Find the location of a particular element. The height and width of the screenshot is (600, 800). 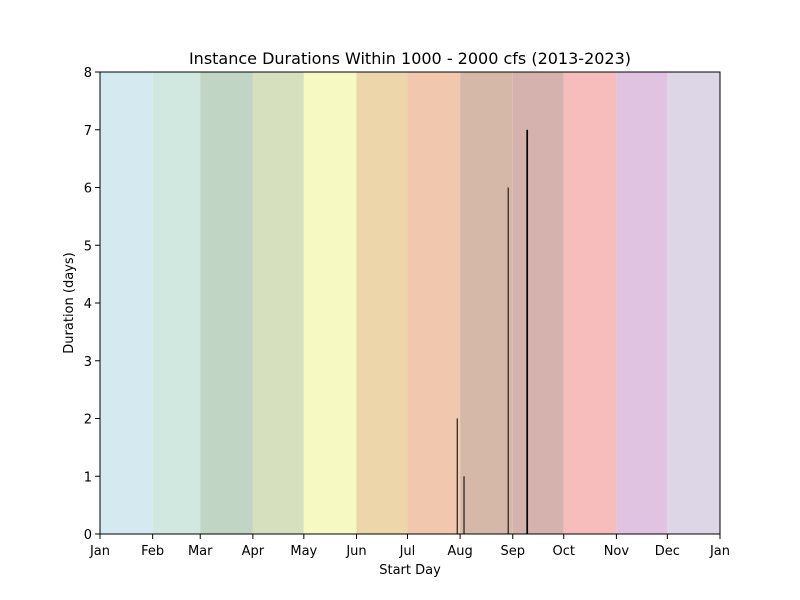

month-band-may is located at coordinates (330, 303).